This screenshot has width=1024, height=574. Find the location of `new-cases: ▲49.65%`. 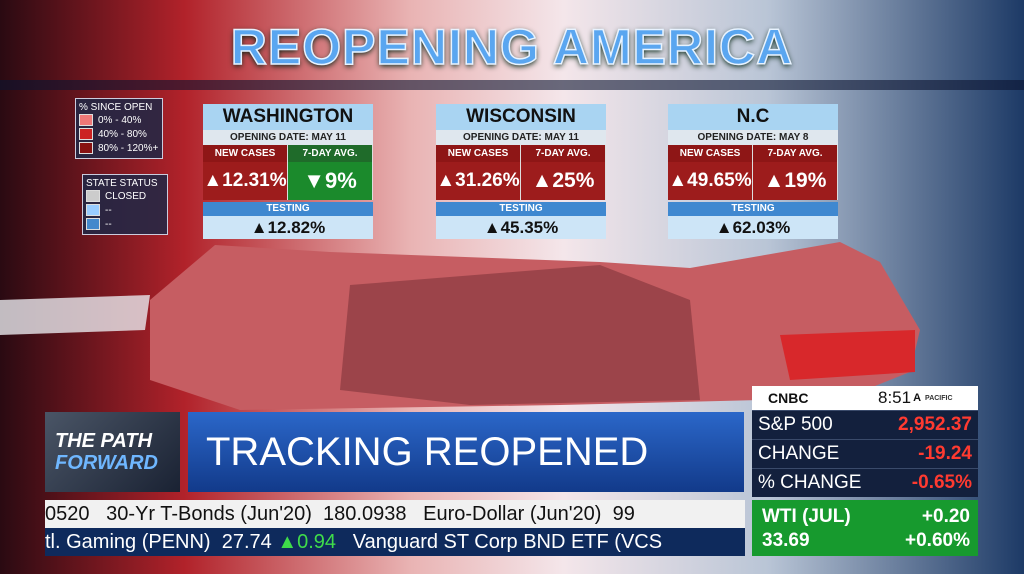

new-cases: ▲49.65% is located at coordinates (710, 181).